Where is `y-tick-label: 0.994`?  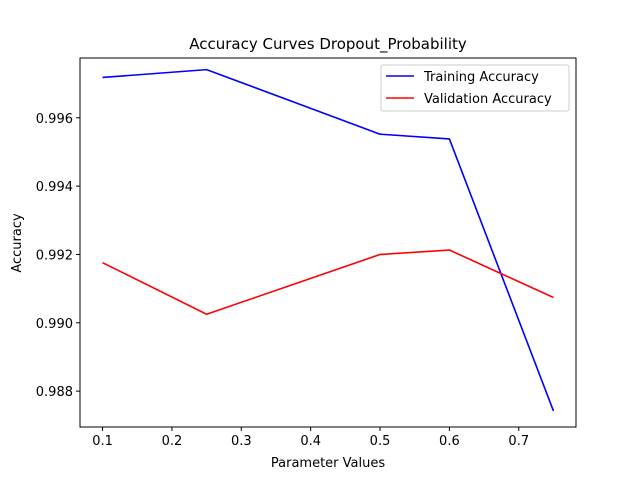
y-tick-label: 0.994 is located at coordinates (54, 187).